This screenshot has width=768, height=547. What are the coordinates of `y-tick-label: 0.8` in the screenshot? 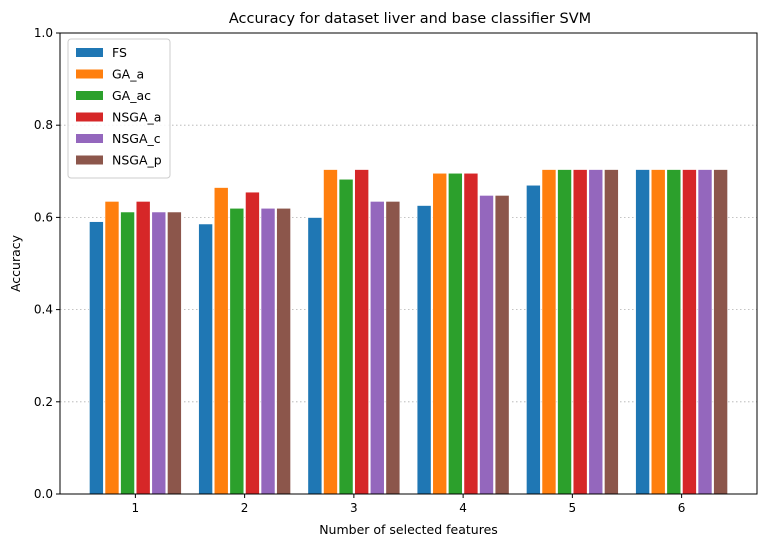 It's located at (43, 125).